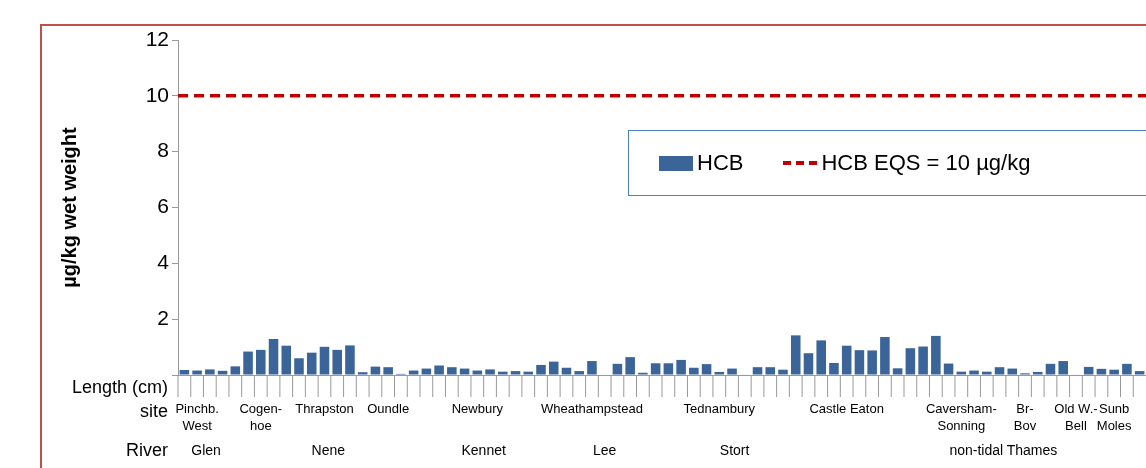 This screenshot has width=1146, height=468. Describe the element at coordinates (734, 449) in the screenshot. I see `text: Stort` at that location.